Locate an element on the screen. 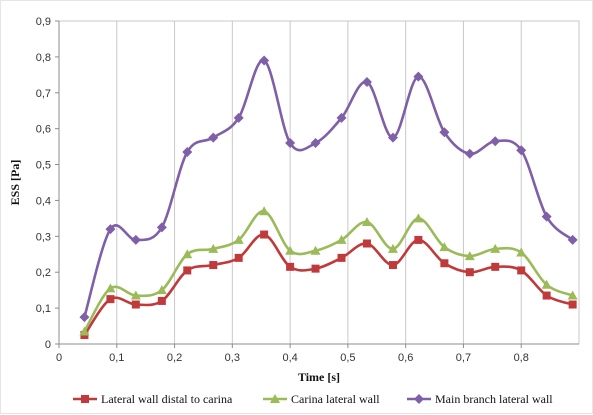 The width and height of the screenshot is (593, 415). y-tick-label: 0,1 is located at coordinates (43, 309).